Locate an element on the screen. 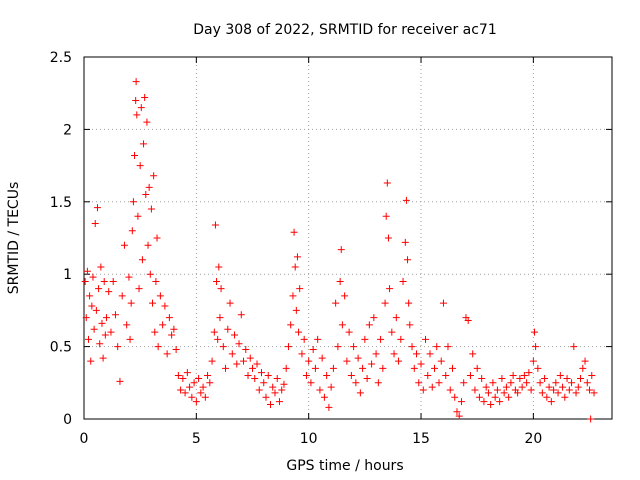 The image size is (640, 480). y-tick-label: 2.5 is located at coordinates (61, 58).